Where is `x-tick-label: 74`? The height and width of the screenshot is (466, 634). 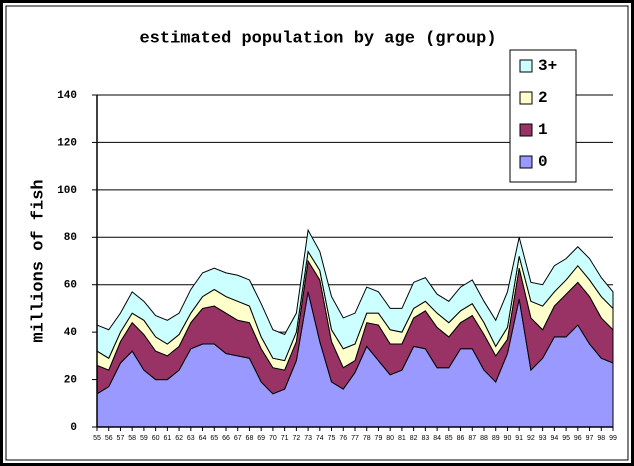
x-tick-label: 74 is located at coordinates (320, 438).